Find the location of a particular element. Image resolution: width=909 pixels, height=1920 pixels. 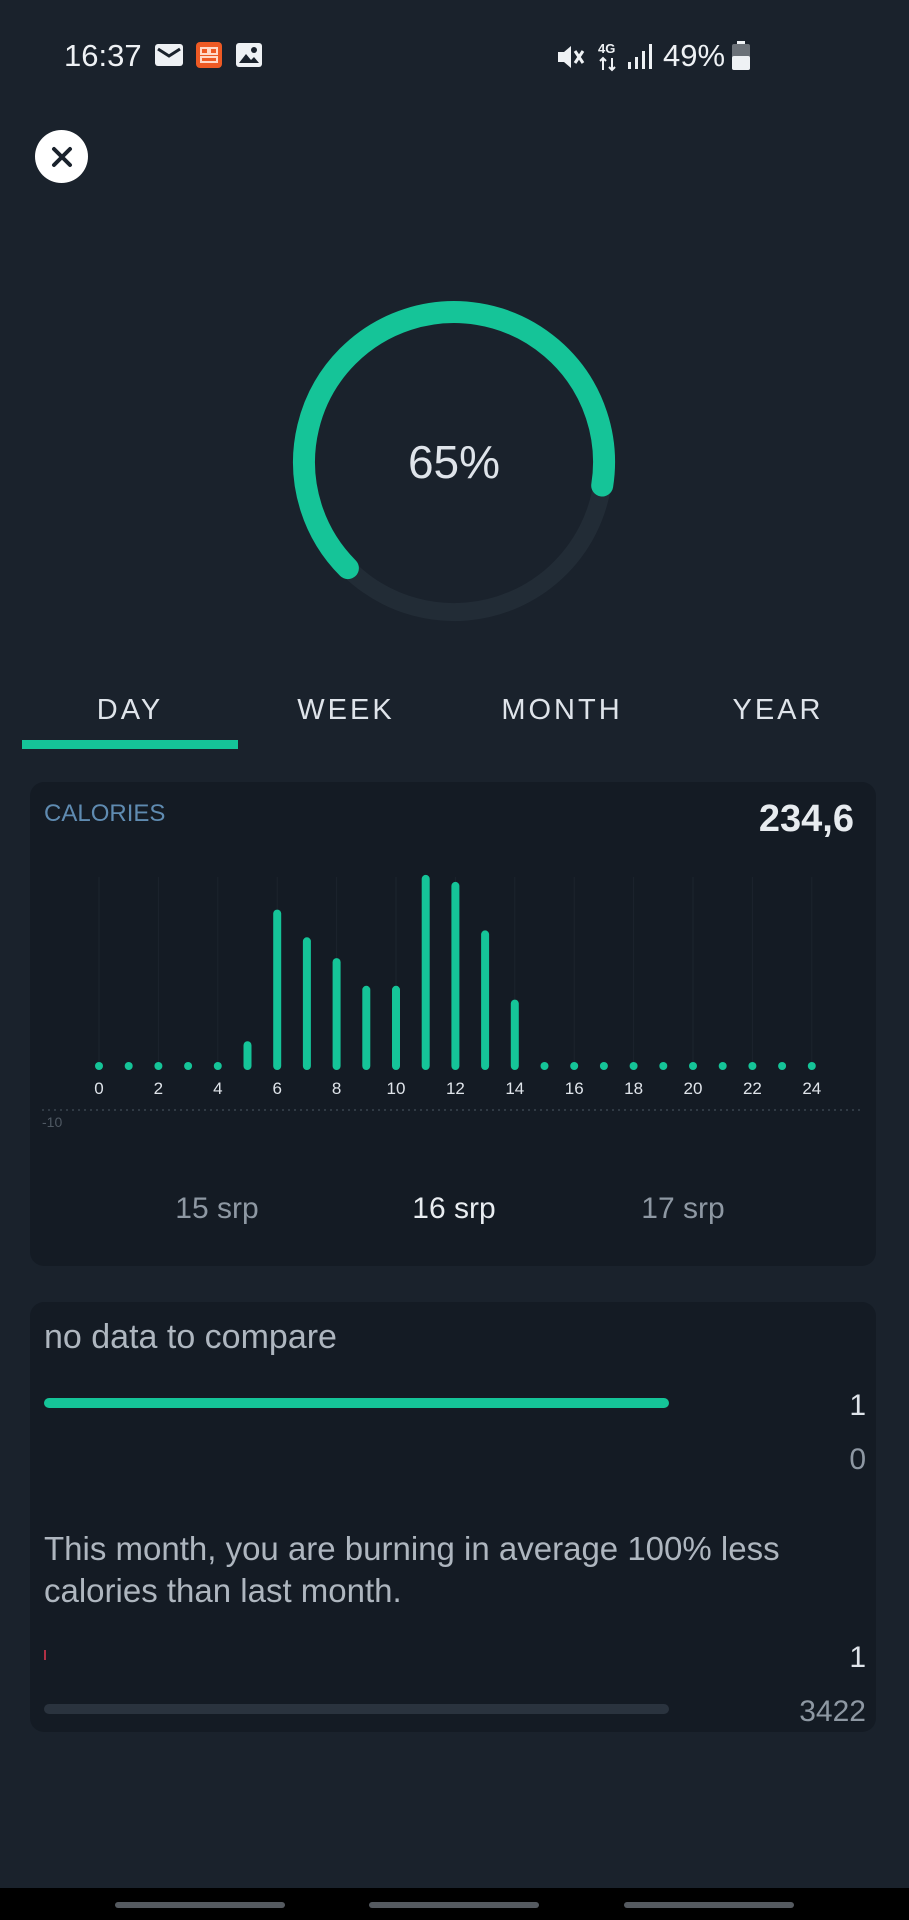

this-month-value: 1 is located at coordinates (857, 1657).